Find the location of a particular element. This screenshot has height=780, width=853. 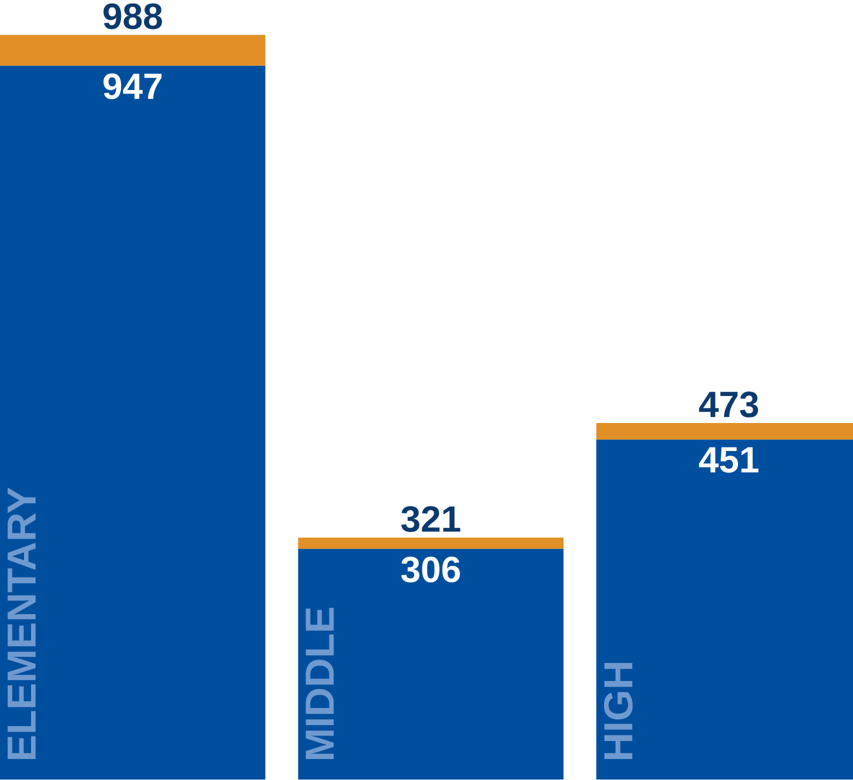

data-label: 306 is located at coordinates (430, 569).